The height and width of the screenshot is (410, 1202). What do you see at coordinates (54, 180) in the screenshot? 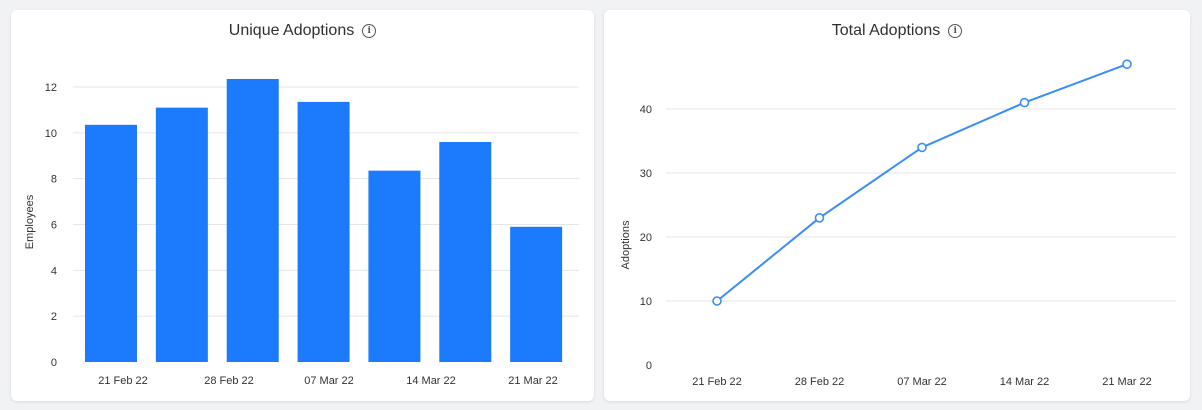
I see `y-tick-label: 8` at bounding box center [54, 180].